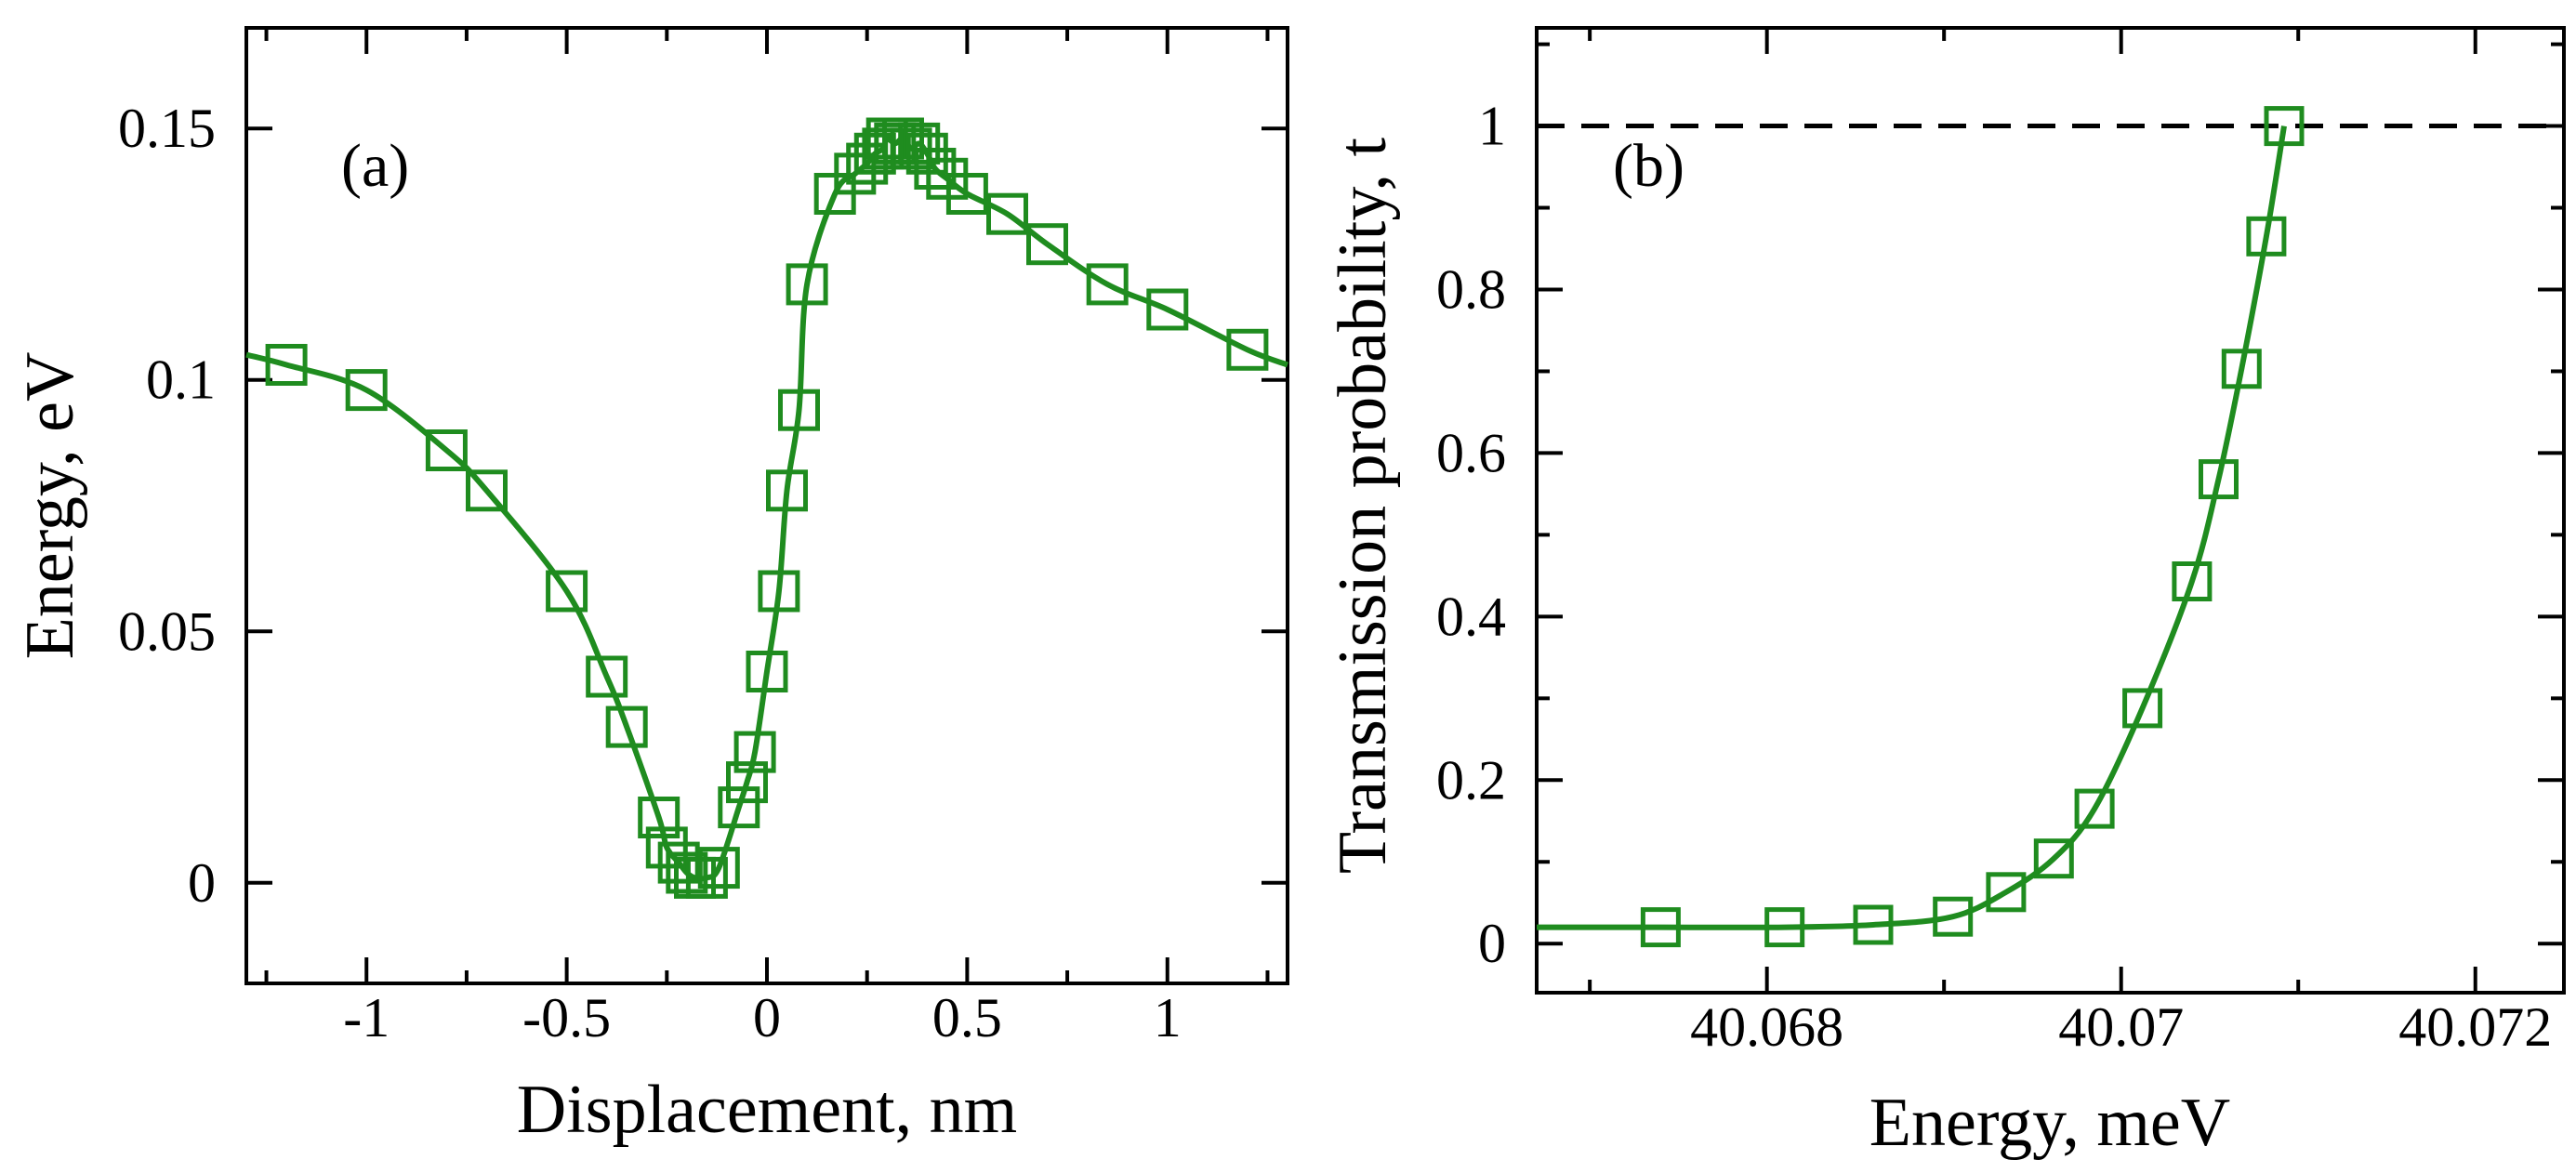  I want to click on x-tick-label: 0, so click(767, 1018).